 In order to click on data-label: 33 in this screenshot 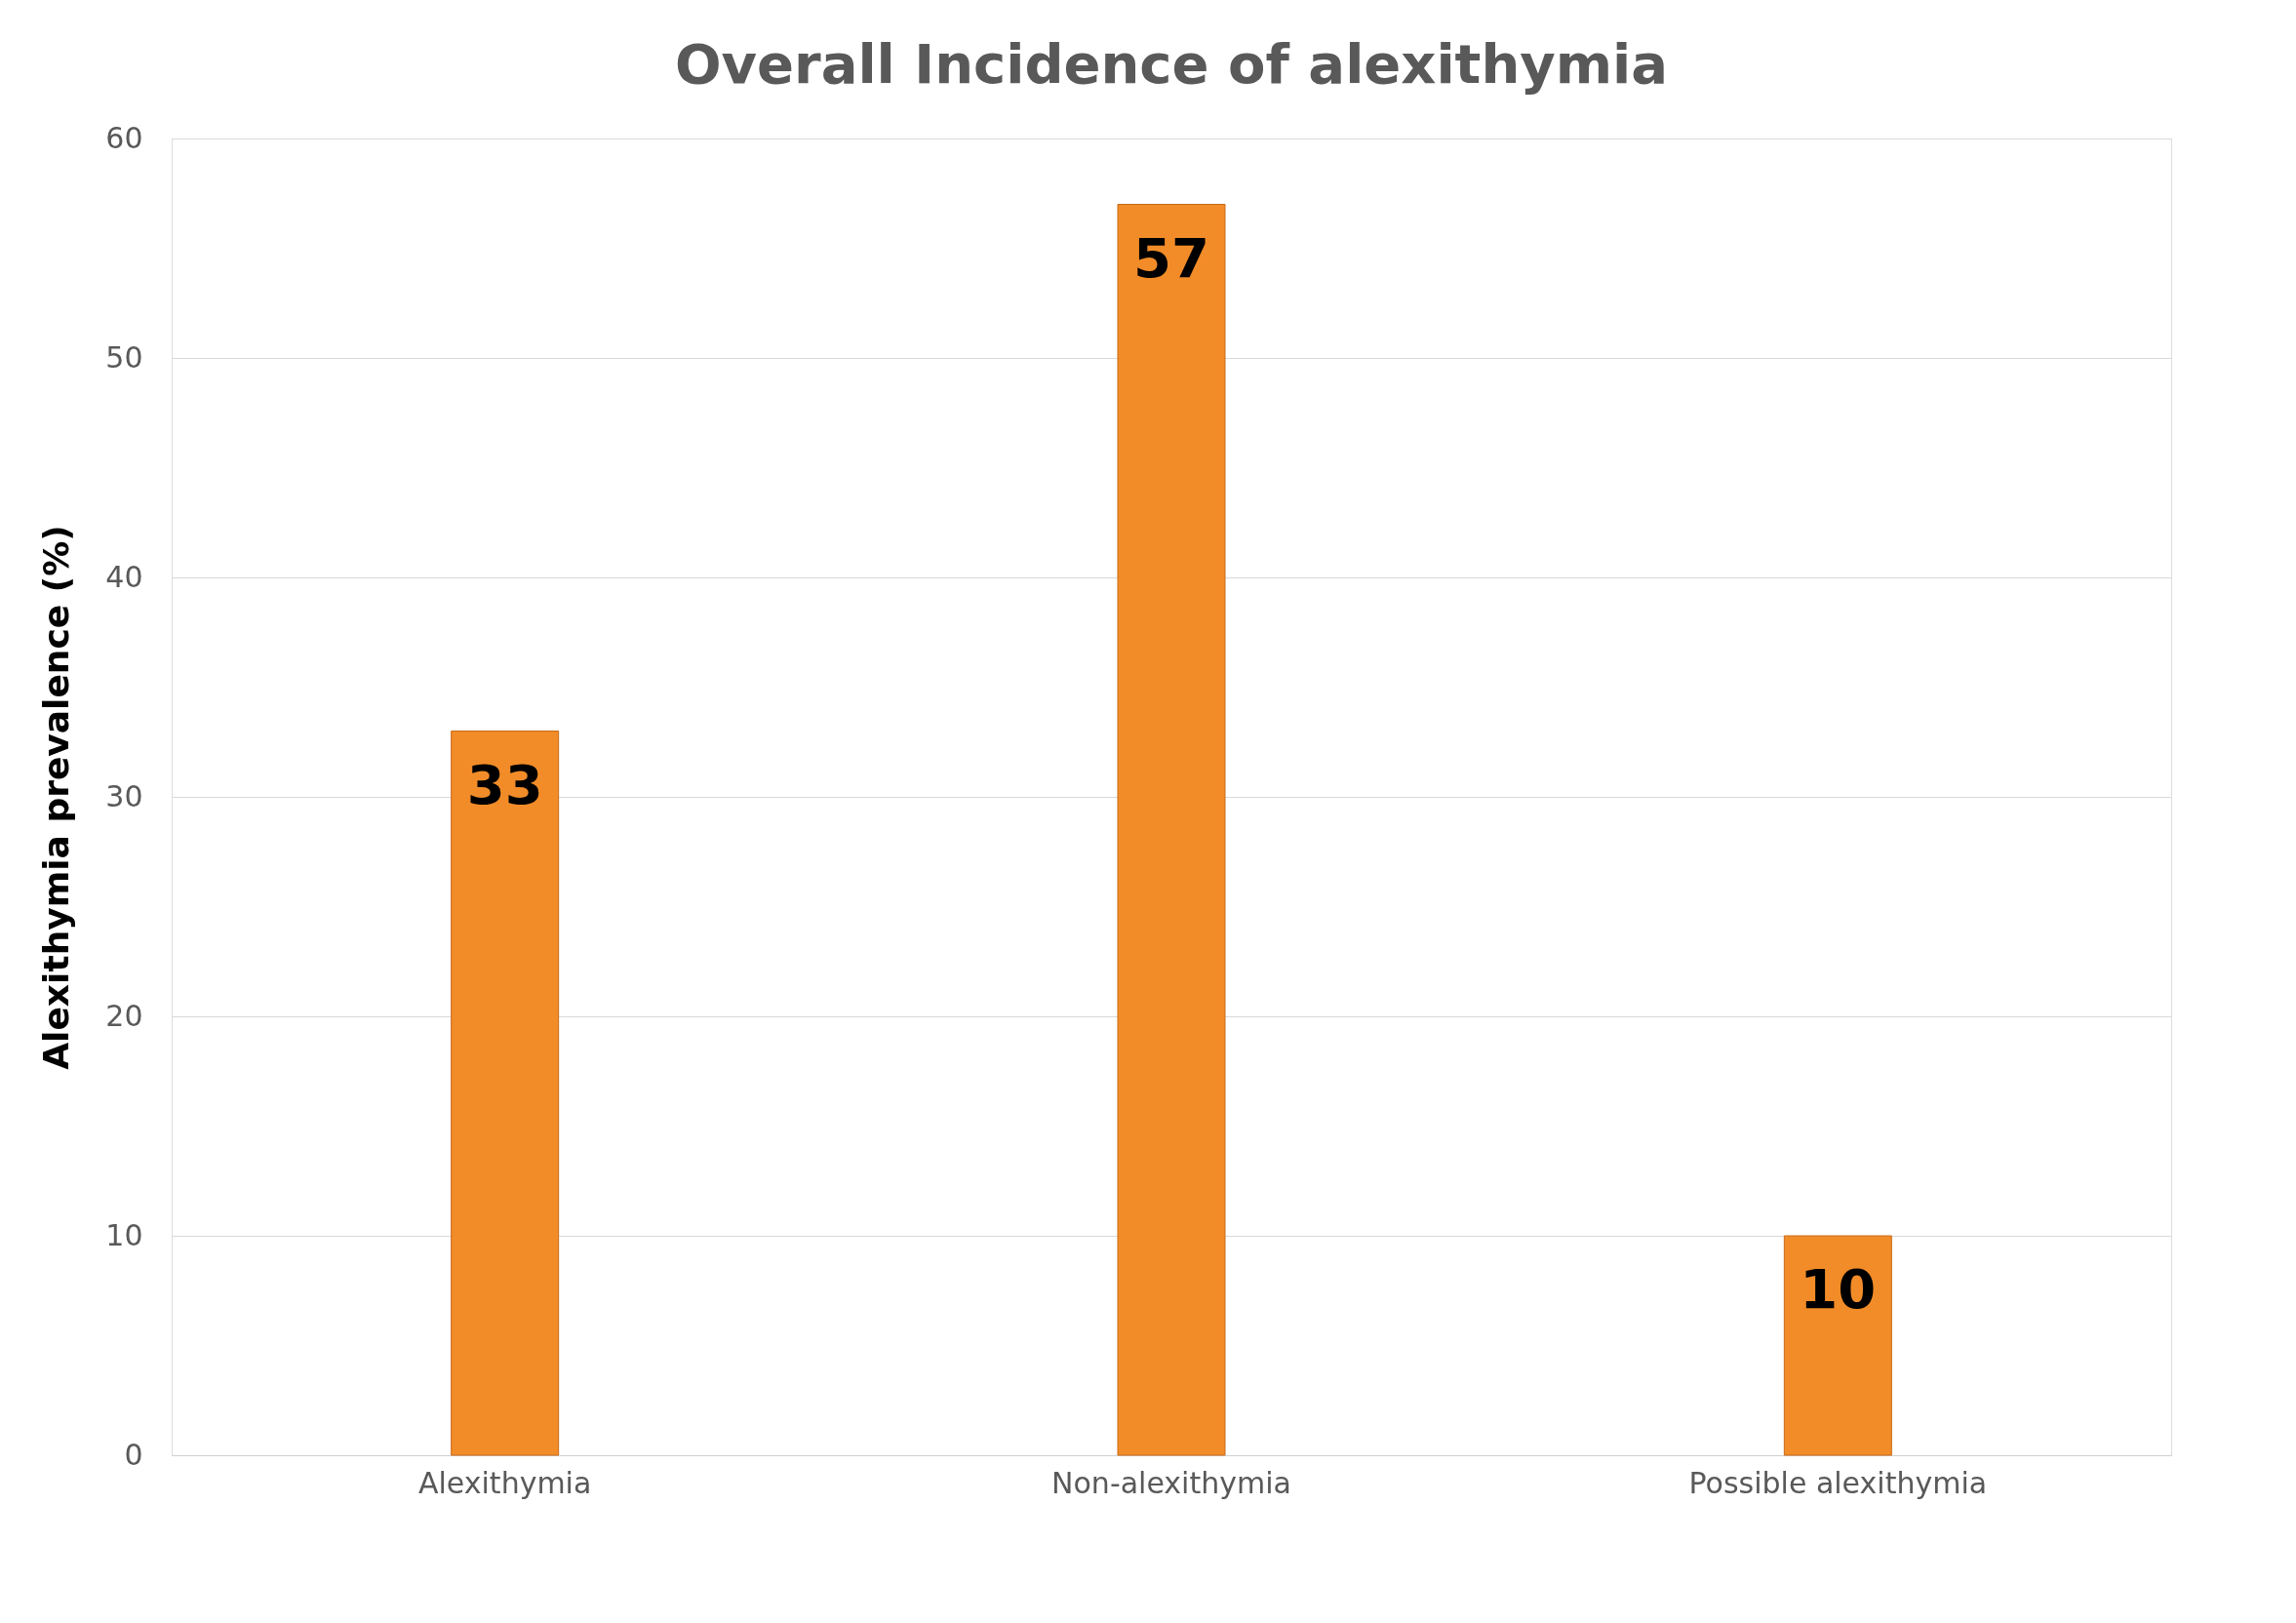, I will do `click(504, 784)`.